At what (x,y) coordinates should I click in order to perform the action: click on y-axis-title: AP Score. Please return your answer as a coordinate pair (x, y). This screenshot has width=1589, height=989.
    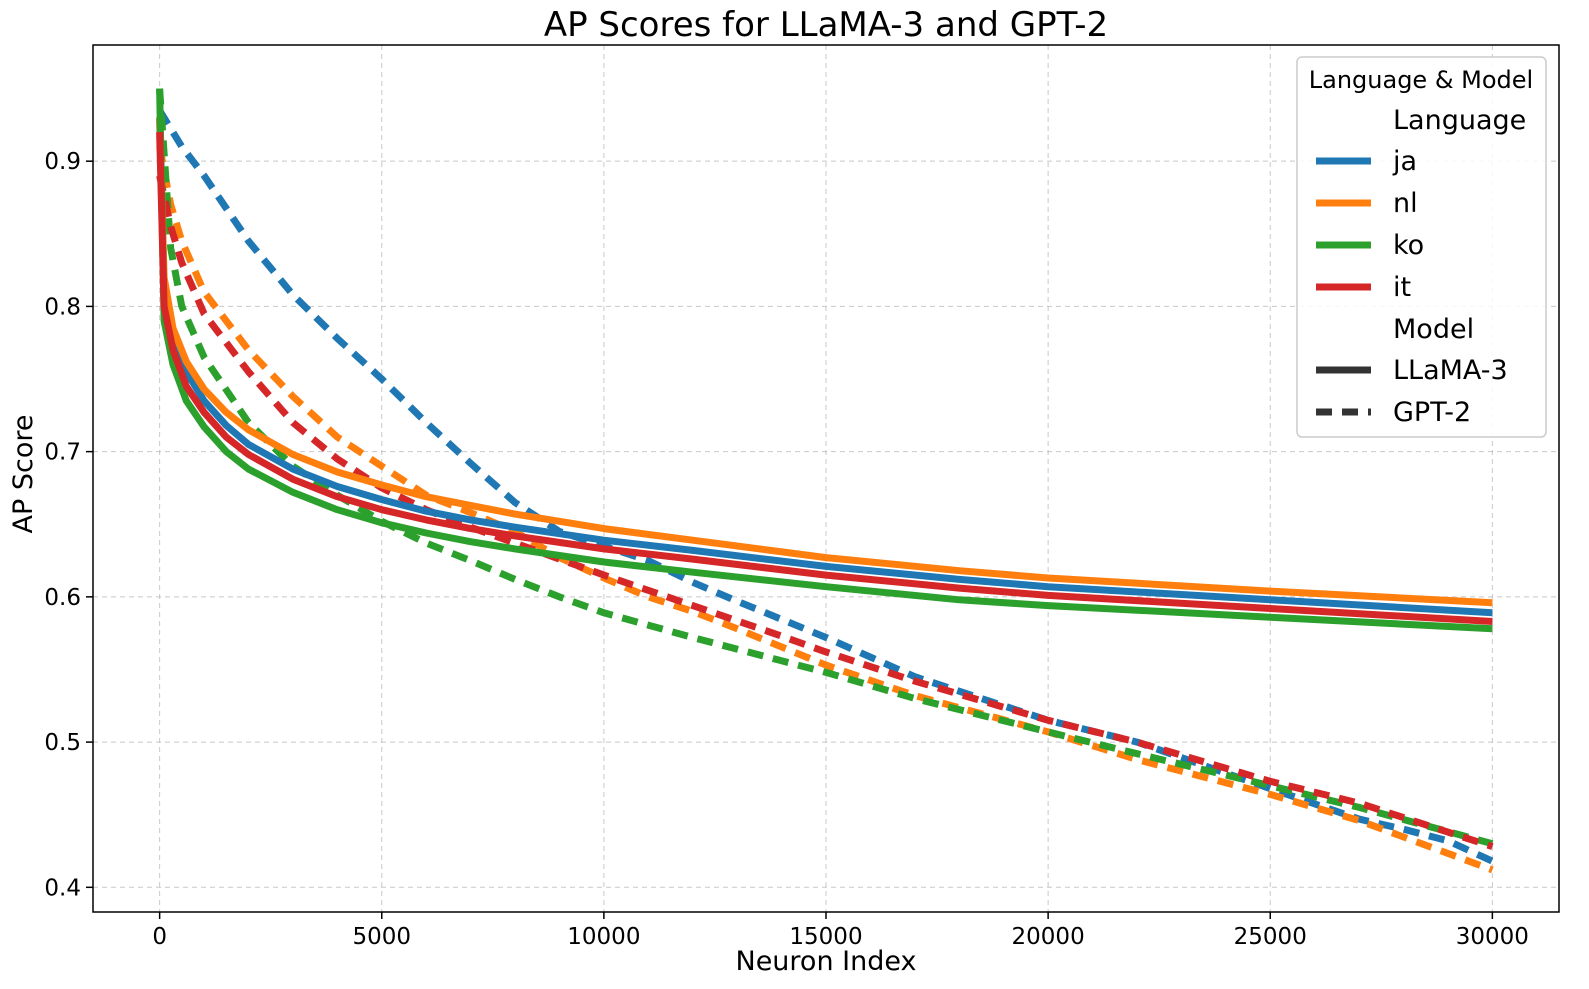
    Looking at the image, I should click on (23, 474).